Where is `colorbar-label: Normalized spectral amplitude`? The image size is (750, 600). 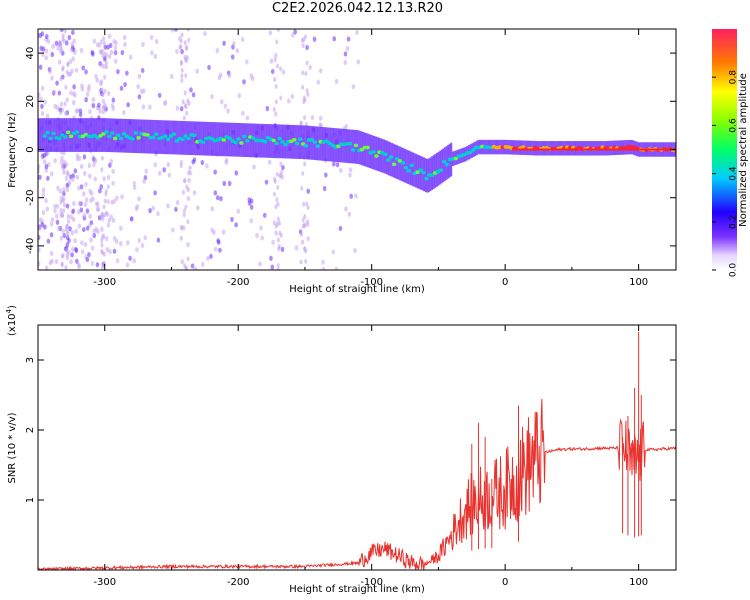
colorbar-label: Normalized spectral amplitude is located at coordinates (743, 150).